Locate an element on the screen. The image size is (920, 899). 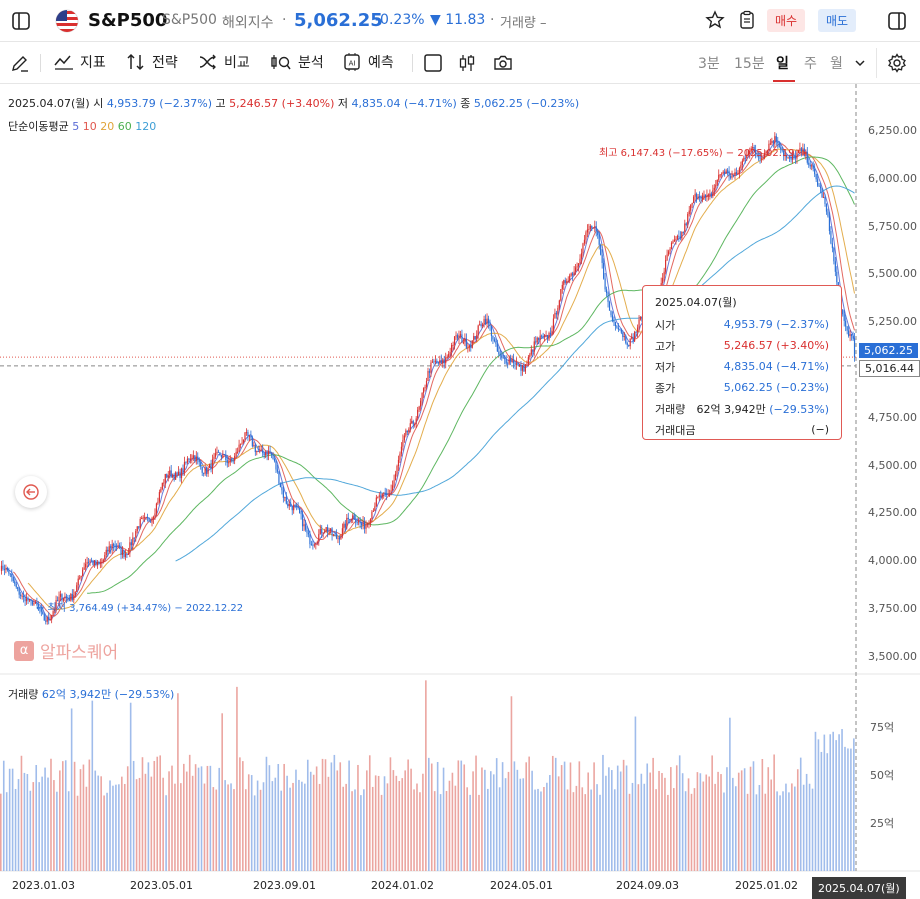
square-icon is located at coordinates (433, 63).